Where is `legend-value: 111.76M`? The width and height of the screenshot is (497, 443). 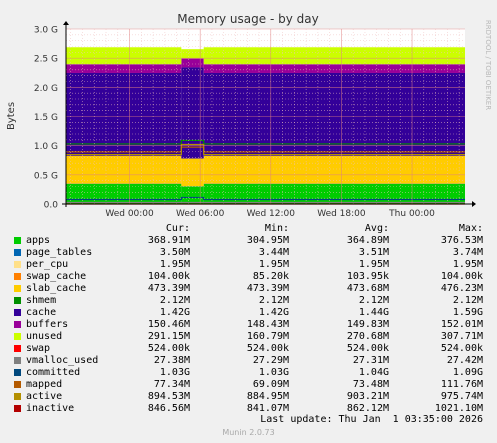
legend-value: 111.76M is located at coordinates (461, 384).